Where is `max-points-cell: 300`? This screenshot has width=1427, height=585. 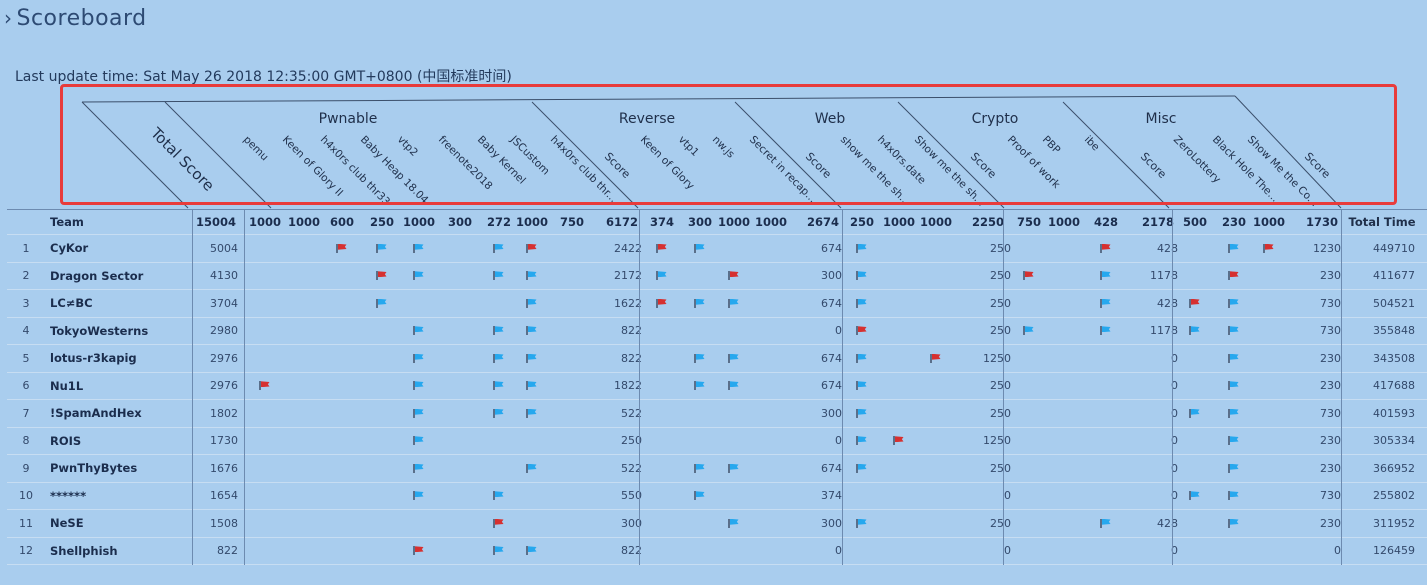 max-points-cell: 300 is located at coordinates (699, 222).